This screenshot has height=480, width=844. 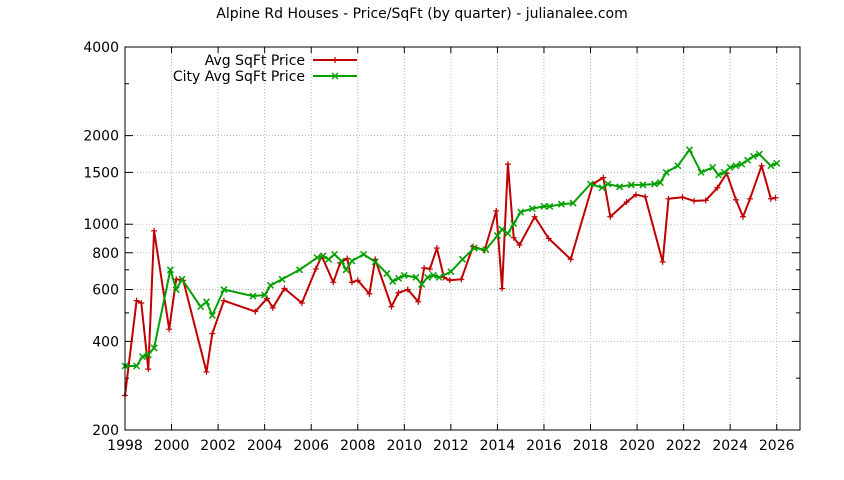 What do you see at coordinates (335, 60) in the screenshot?
I see `legend-marker` at bounding box center [335, 60].